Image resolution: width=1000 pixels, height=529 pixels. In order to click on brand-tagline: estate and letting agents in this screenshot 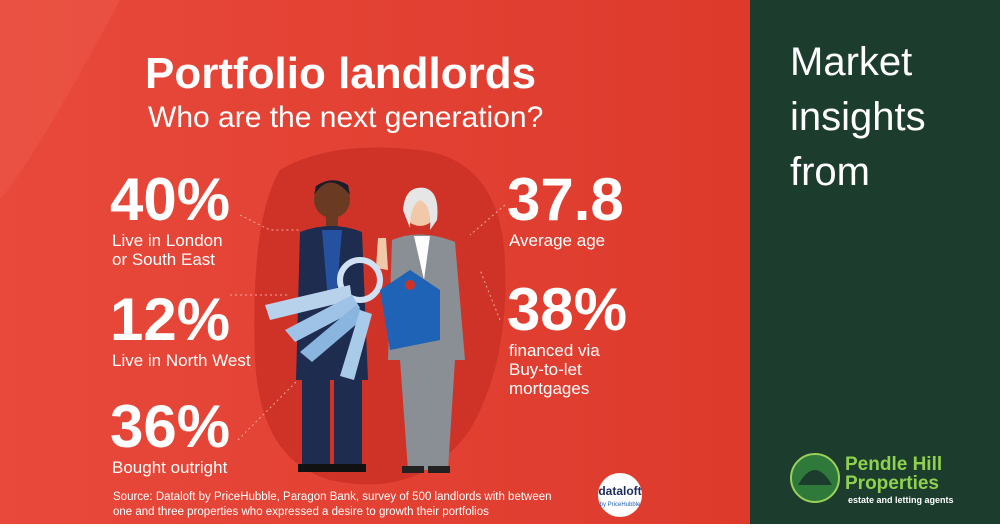, I will do `click(901, 500)`.